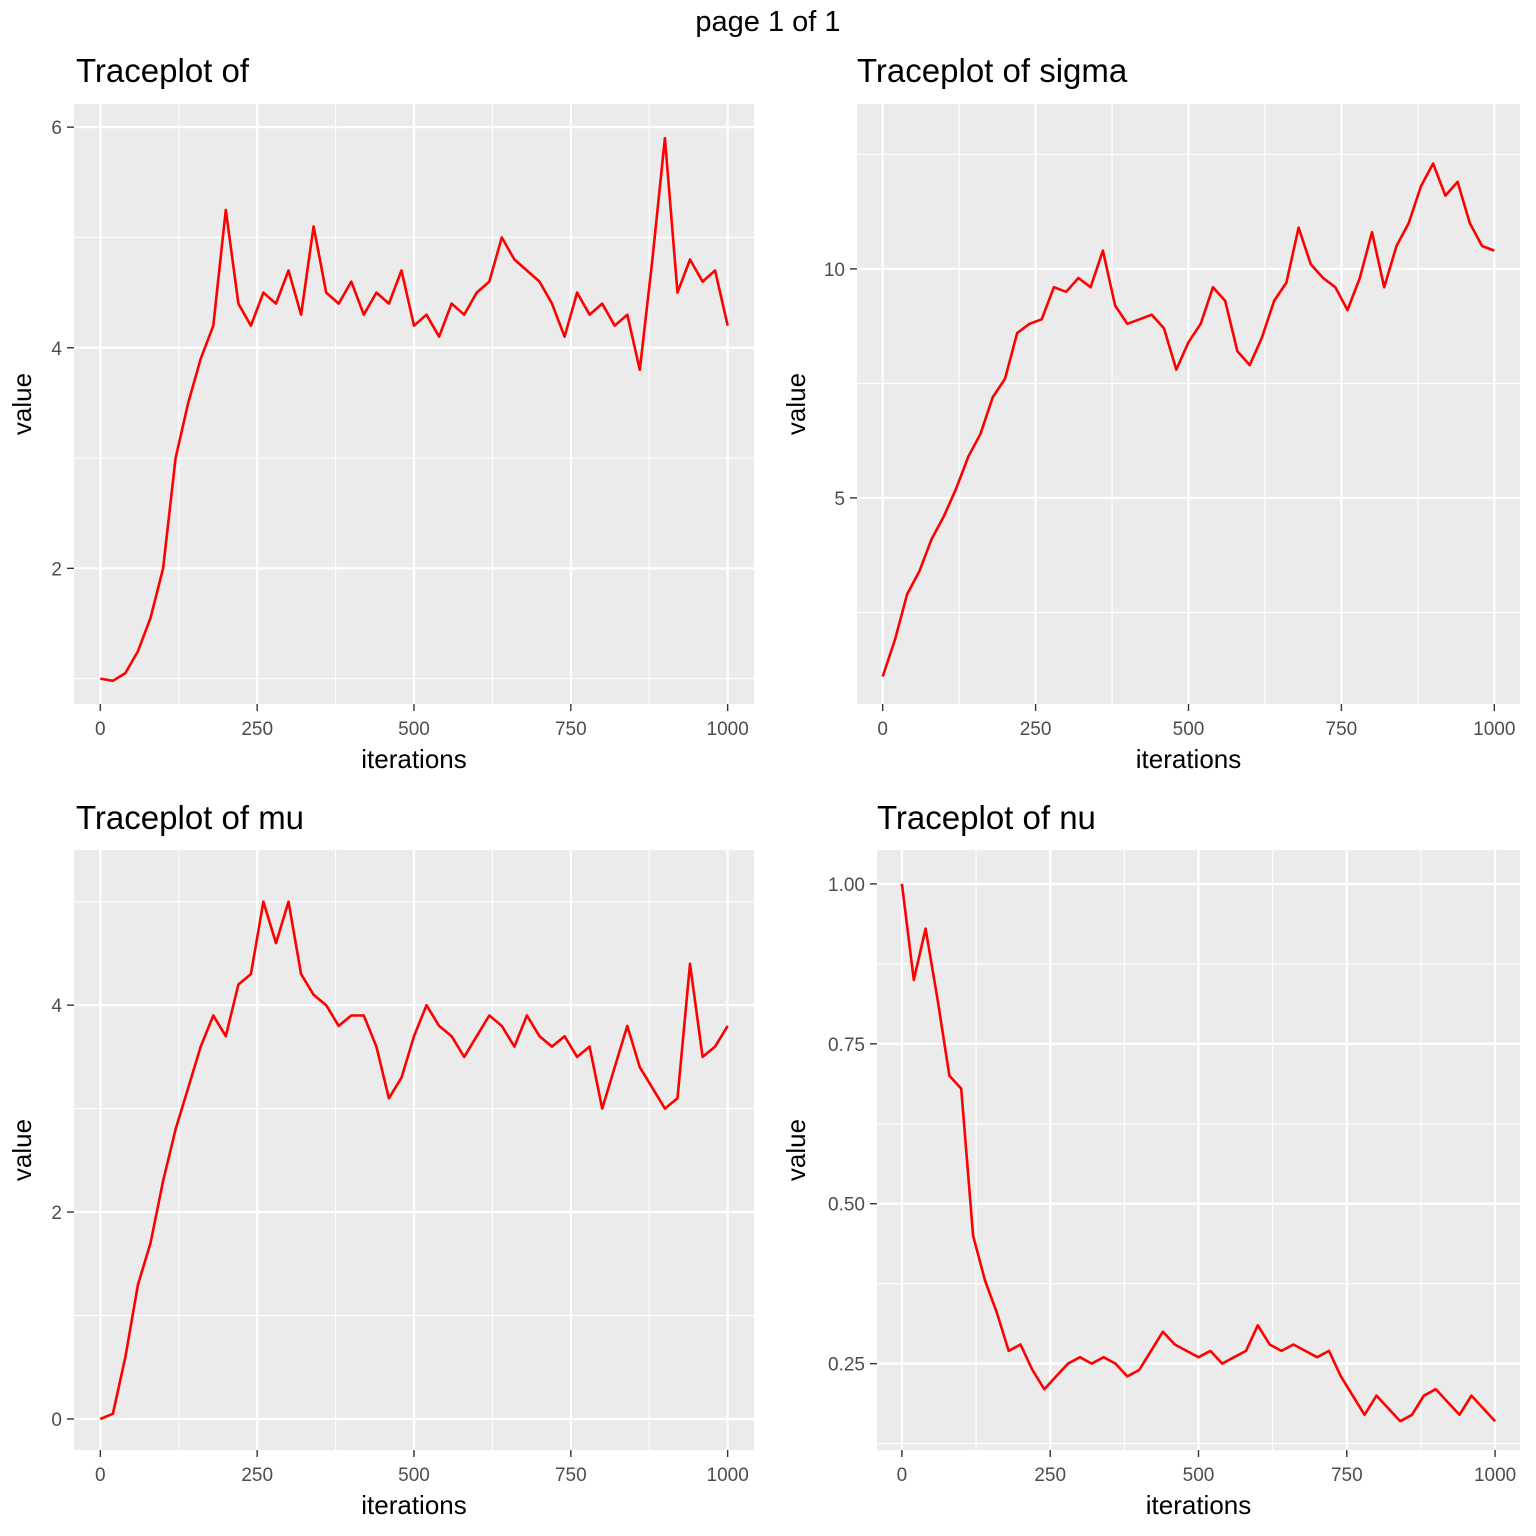  What do you see at coordinates (846, 1365) in the screenshot?
I see `y-tick-label: 0.25` at bounding box center [846, 1365].